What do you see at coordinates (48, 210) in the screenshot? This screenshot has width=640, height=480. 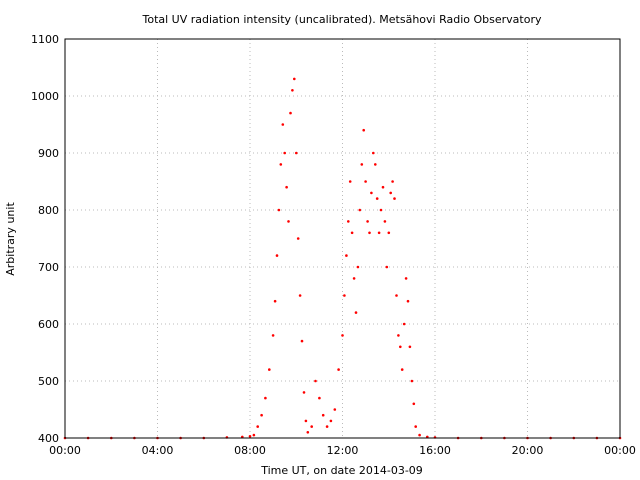 I see `y-tick-label: 800` at bounding box center [48, 210].